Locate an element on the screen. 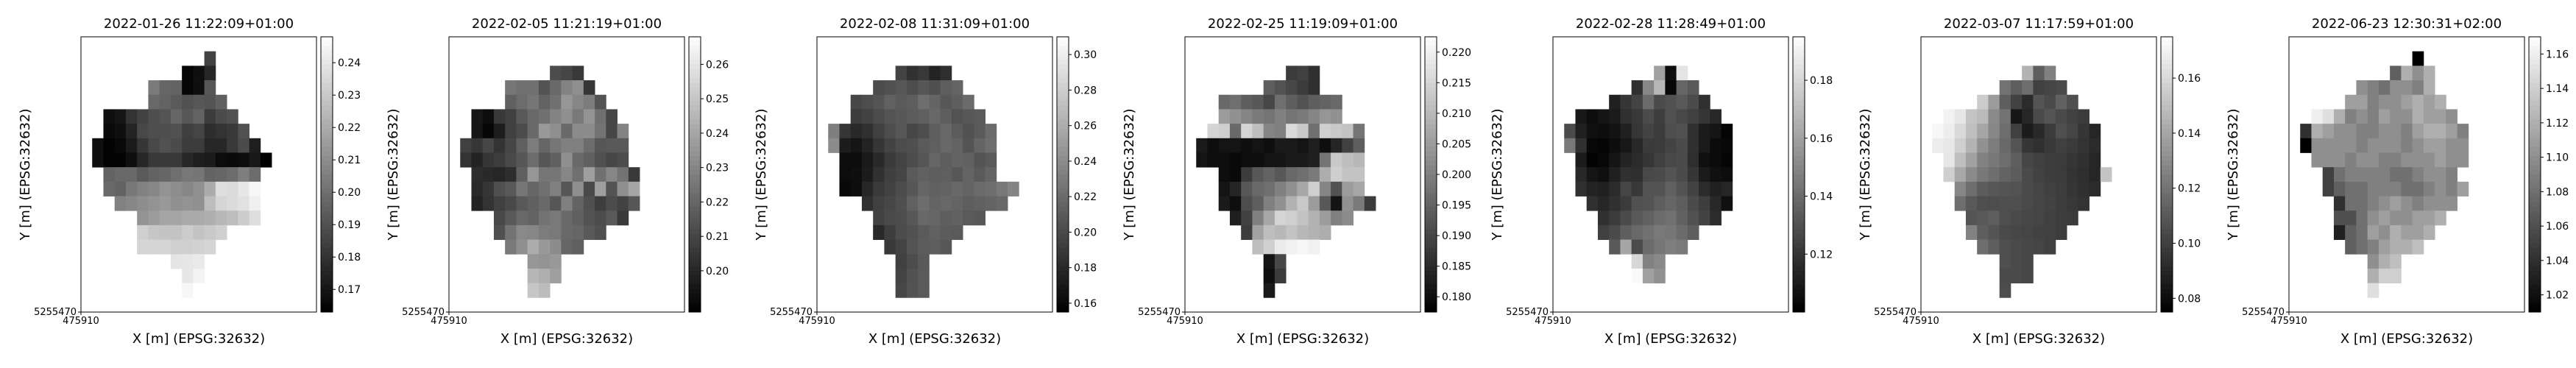  colorbar-frame is located at coordinates (2534, 174).